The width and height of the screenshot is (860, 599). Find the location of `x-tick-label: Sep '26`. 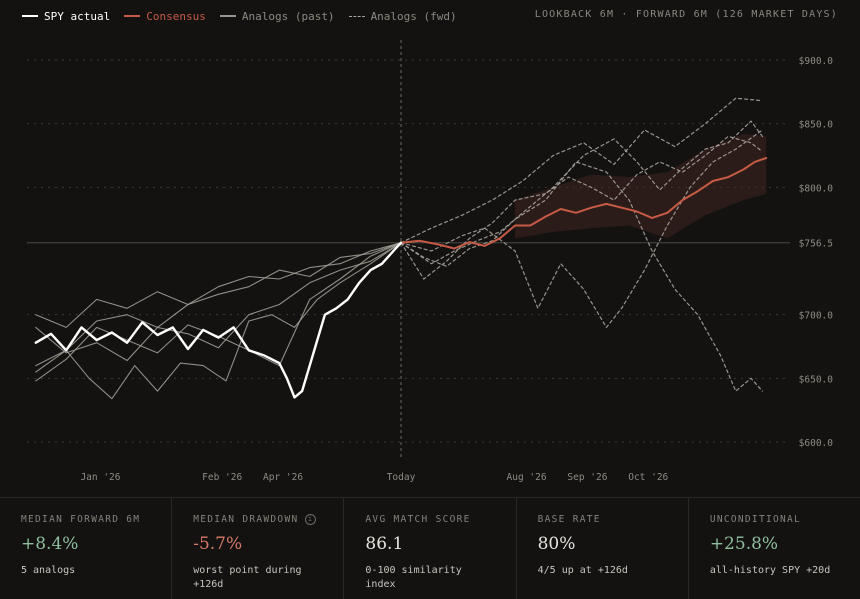

x-tick-label: Sep '26 is located at coordinates (587, 477).